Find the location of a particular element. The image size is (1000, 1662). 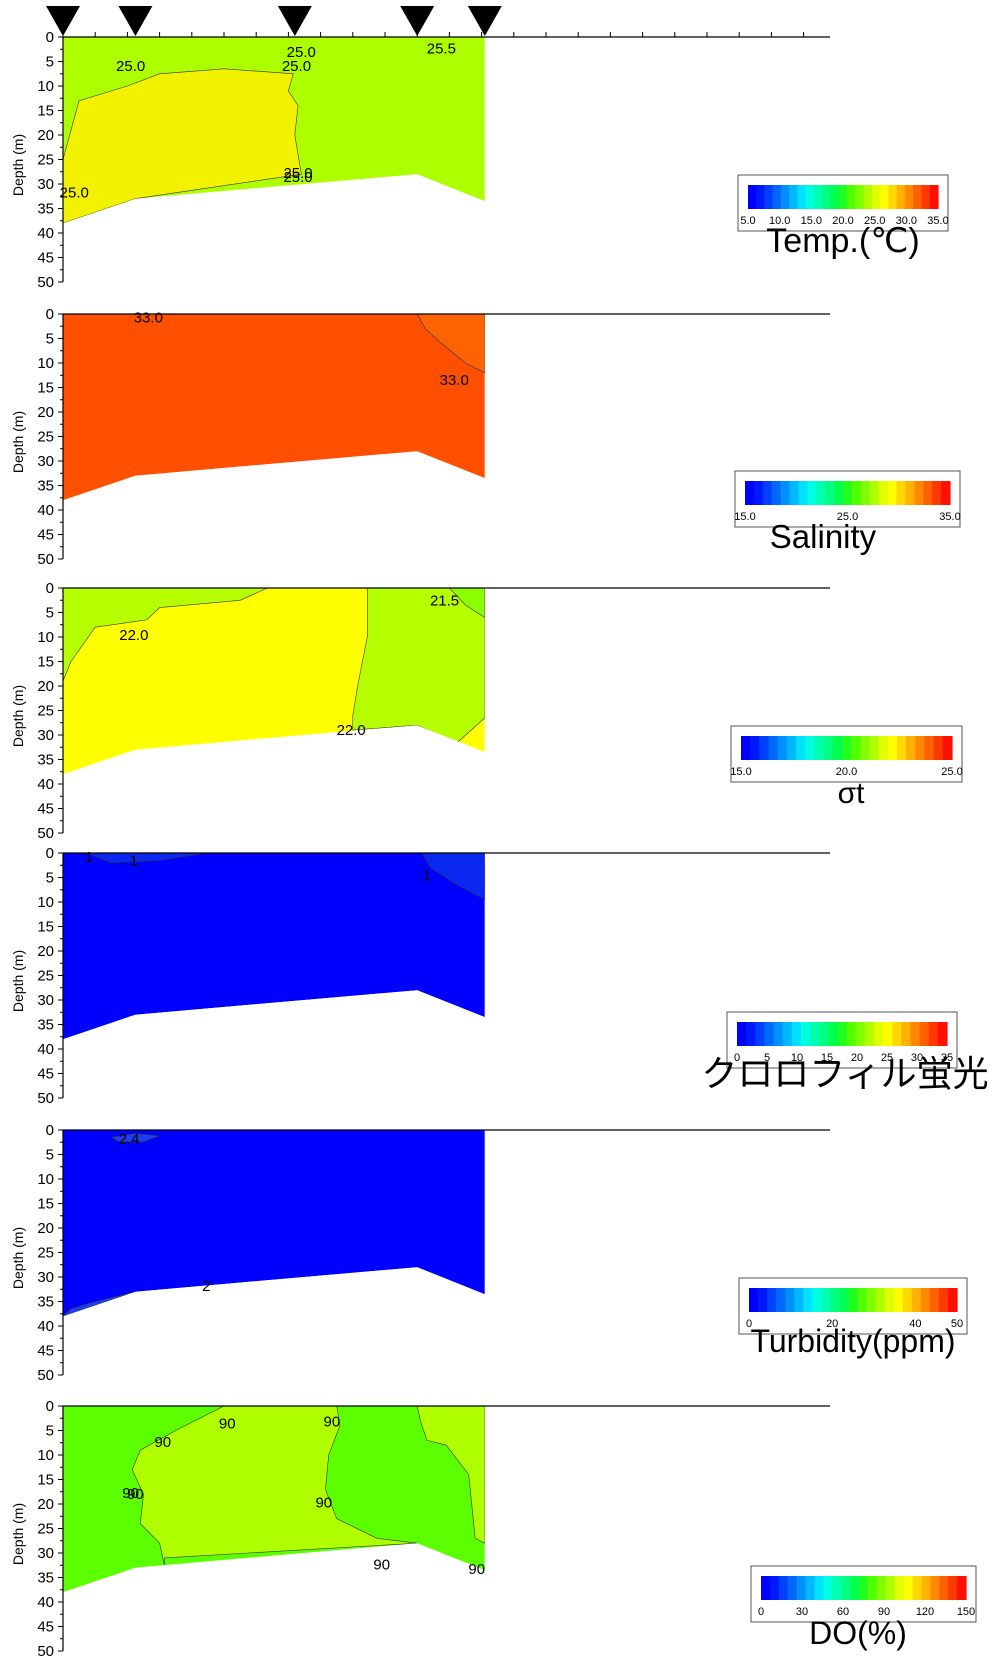

colorbar-tick-label: 10 is located at coordinates (797, 1058).